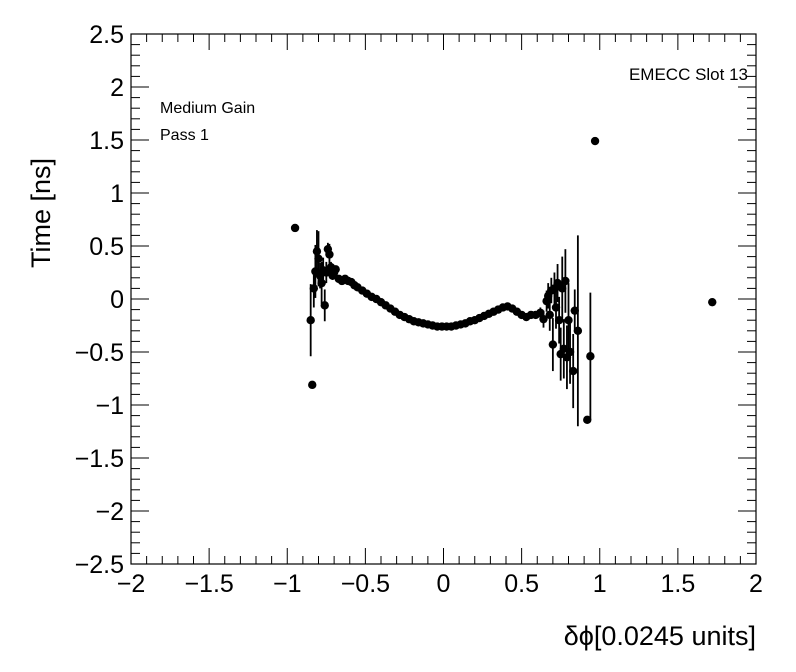 The width and height of the screenshot is (796, 672). What do you see at coordinates (106, 35) in the screenshot?
I see `y-tick-label: 2.5` at bounding box center [106, 35].